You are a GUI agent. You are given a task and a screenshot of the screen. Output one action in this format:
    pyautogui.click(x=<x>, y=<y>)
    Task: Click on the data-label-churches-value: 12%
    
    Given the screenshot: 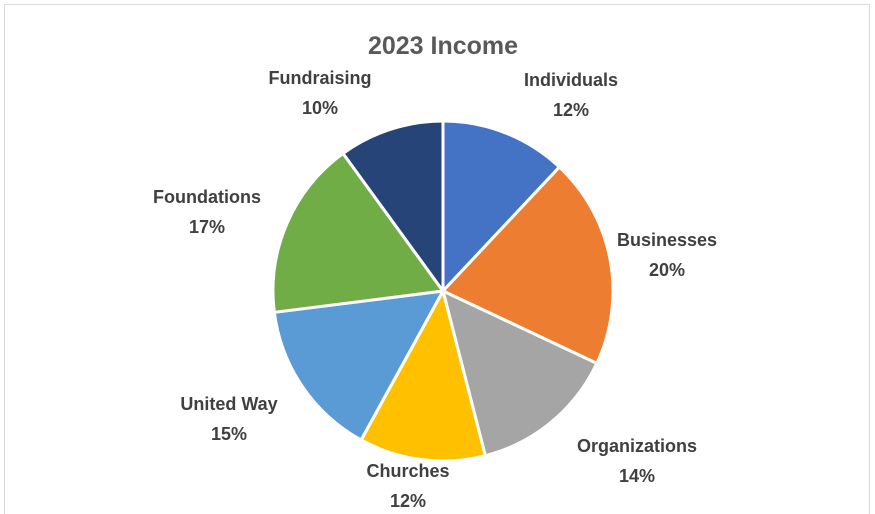 What is the action you would take?
    pyautogui.click(x=408, y=501)
    